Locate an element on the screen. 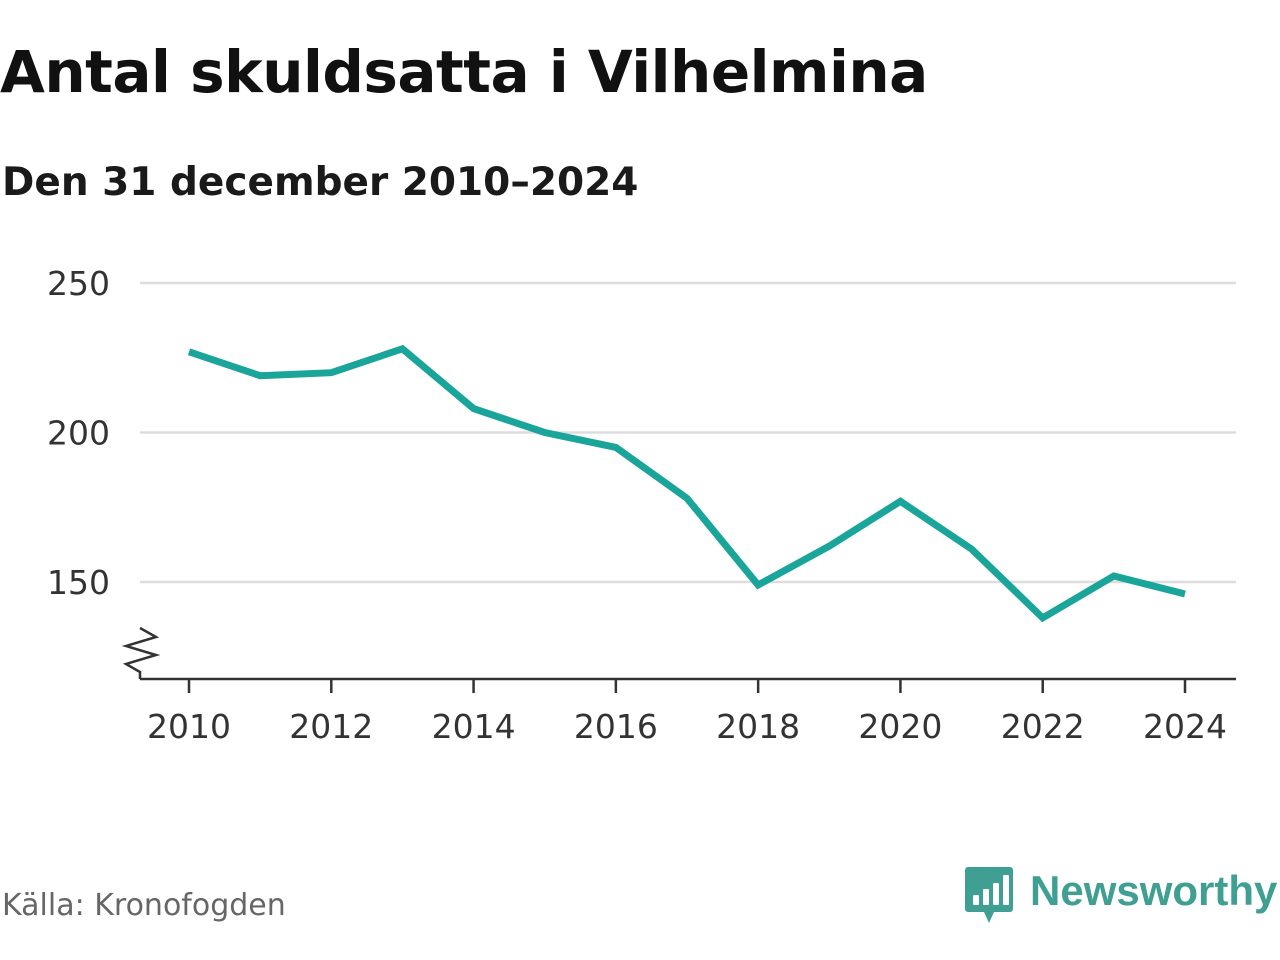 Image resolution: width=1280 pixels, height=960 pixels. brand-logo: Newsworthy is located at coordinates (1120, 896).